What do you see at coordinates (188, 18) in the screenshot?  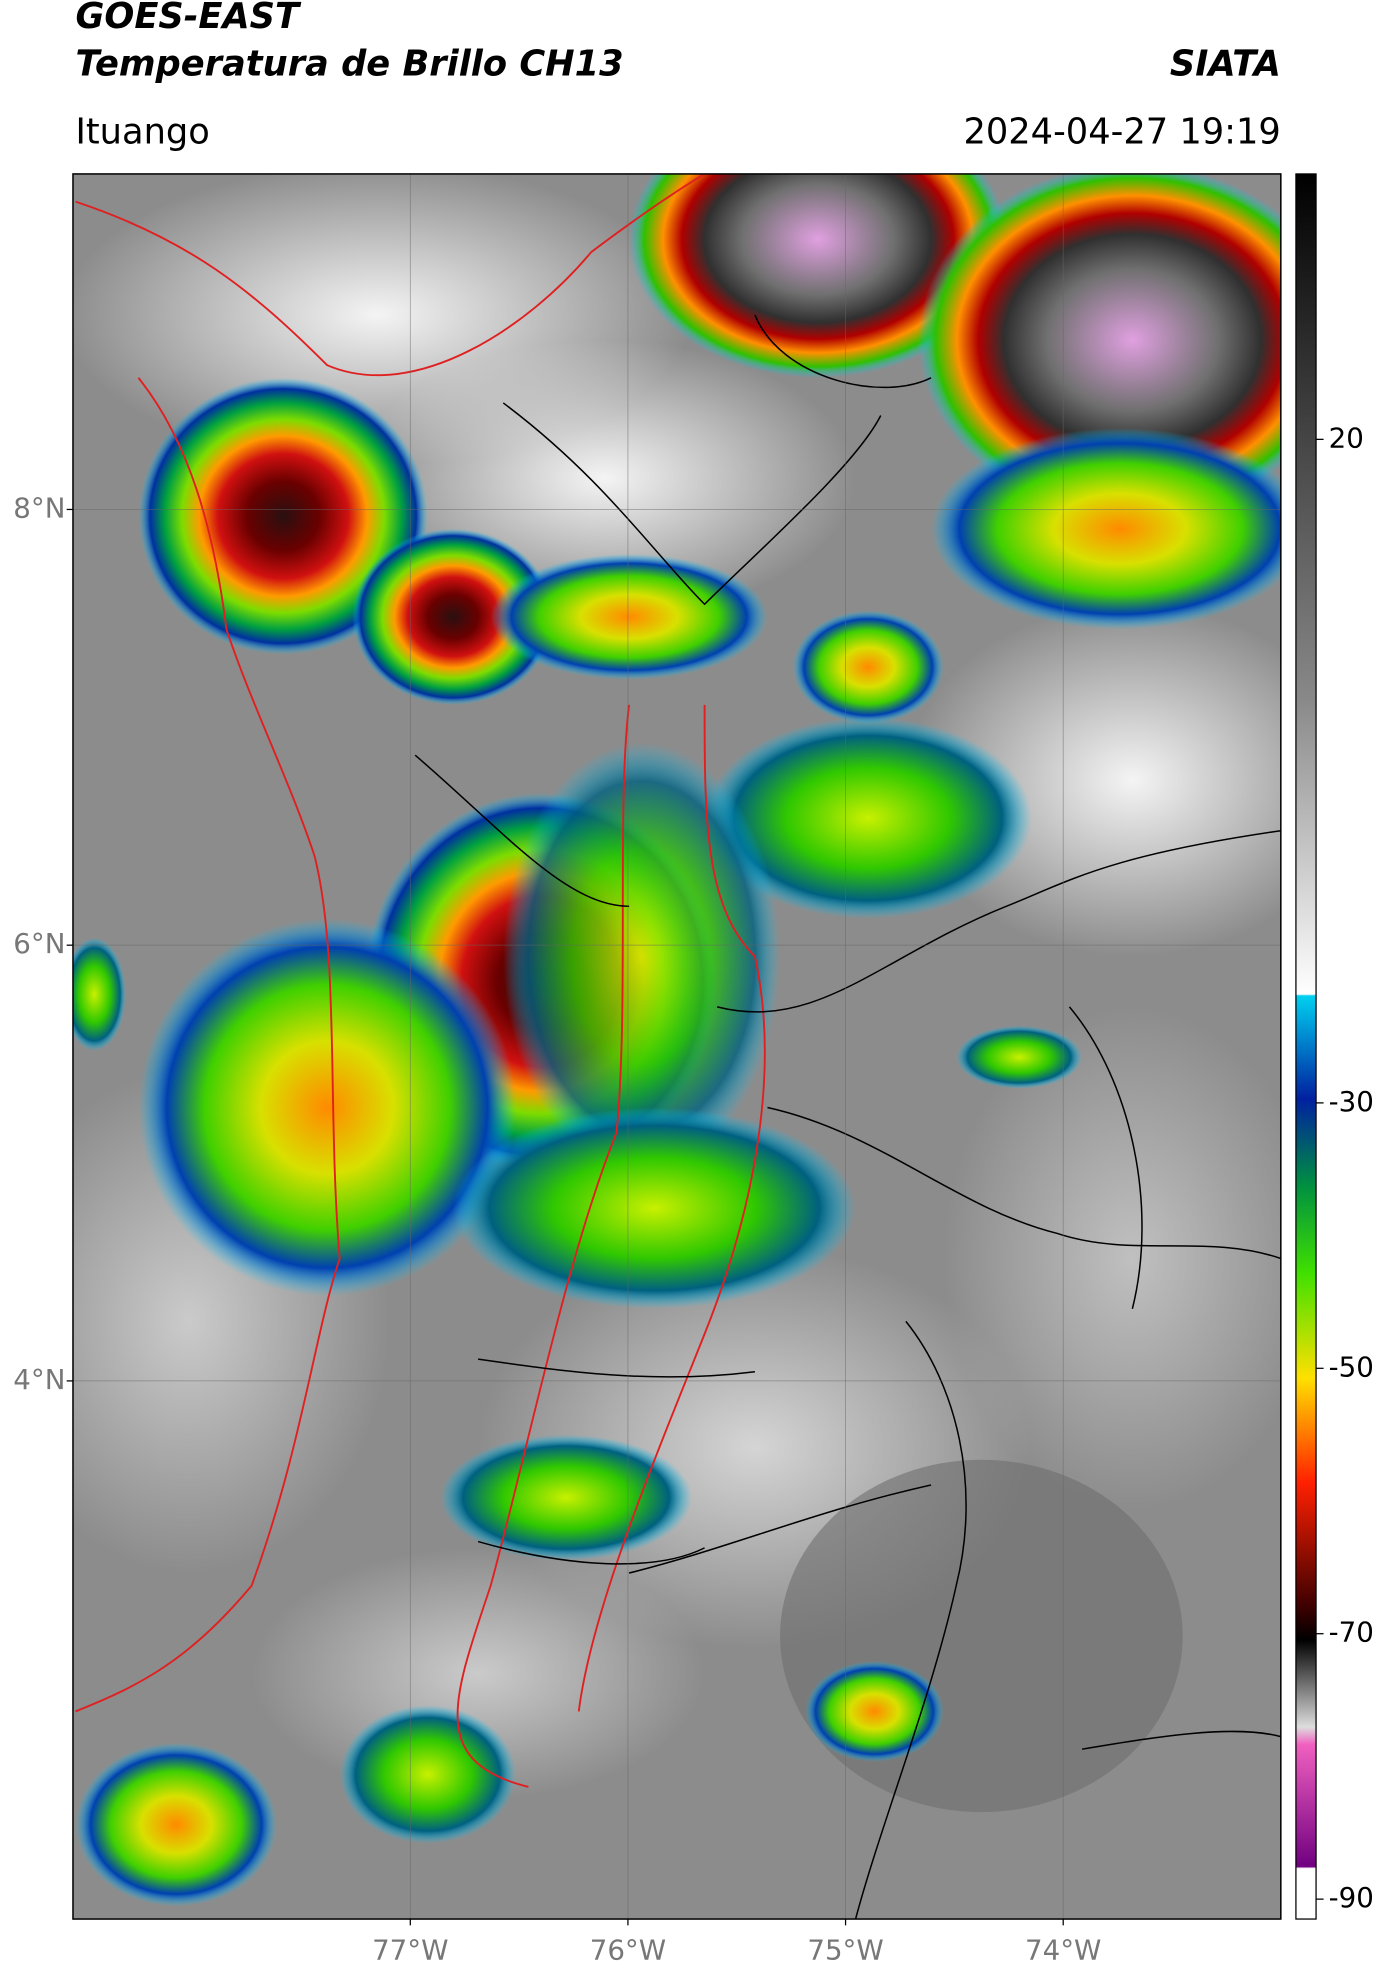 I see `title: GOES-EAST` at bounding box center [188, 18].